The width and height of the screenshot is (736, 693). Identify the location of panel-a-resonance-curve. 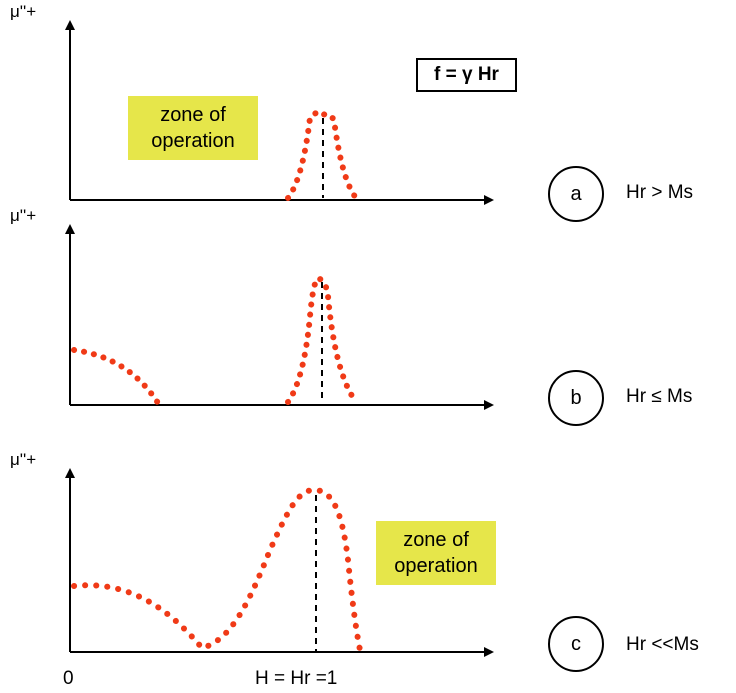
(322, 155).